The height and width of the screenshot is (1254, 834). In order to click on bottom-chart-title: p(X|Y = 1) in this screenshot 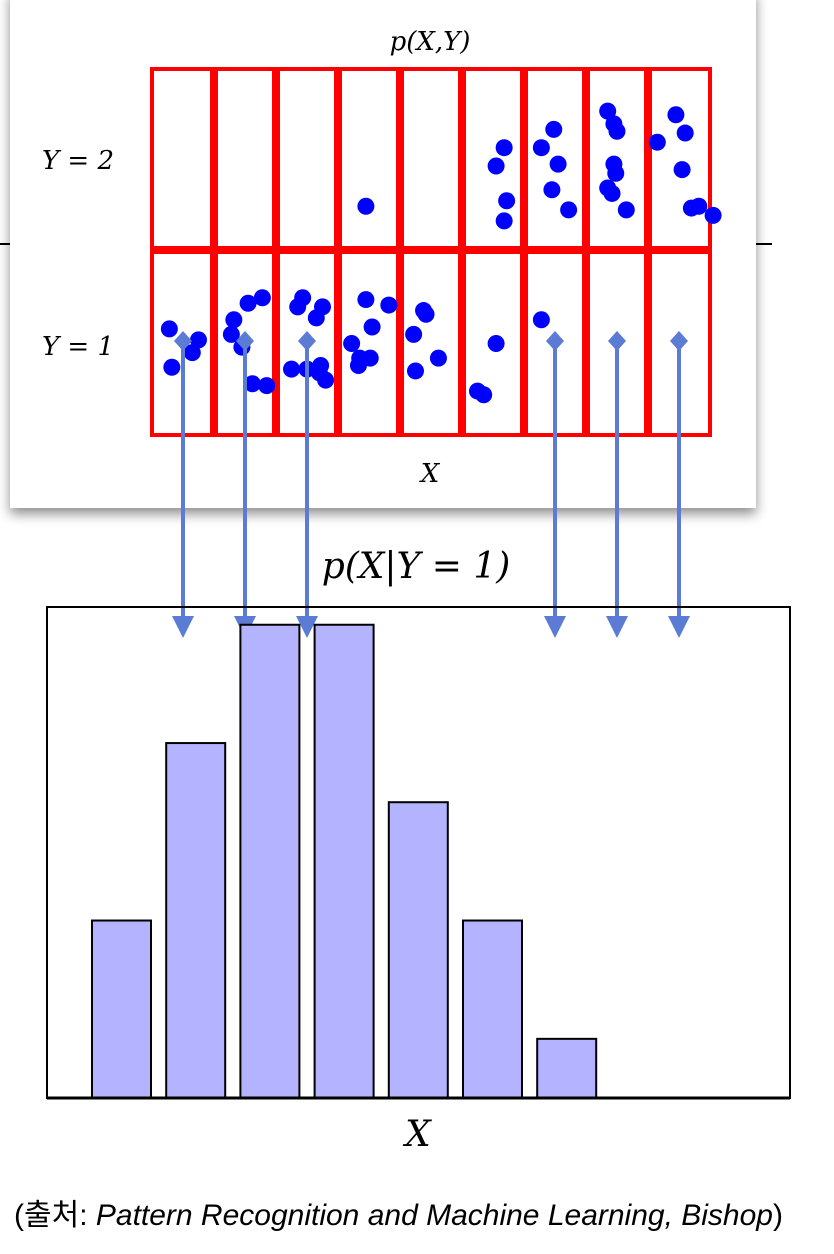, I will do `click(416, 566)`.